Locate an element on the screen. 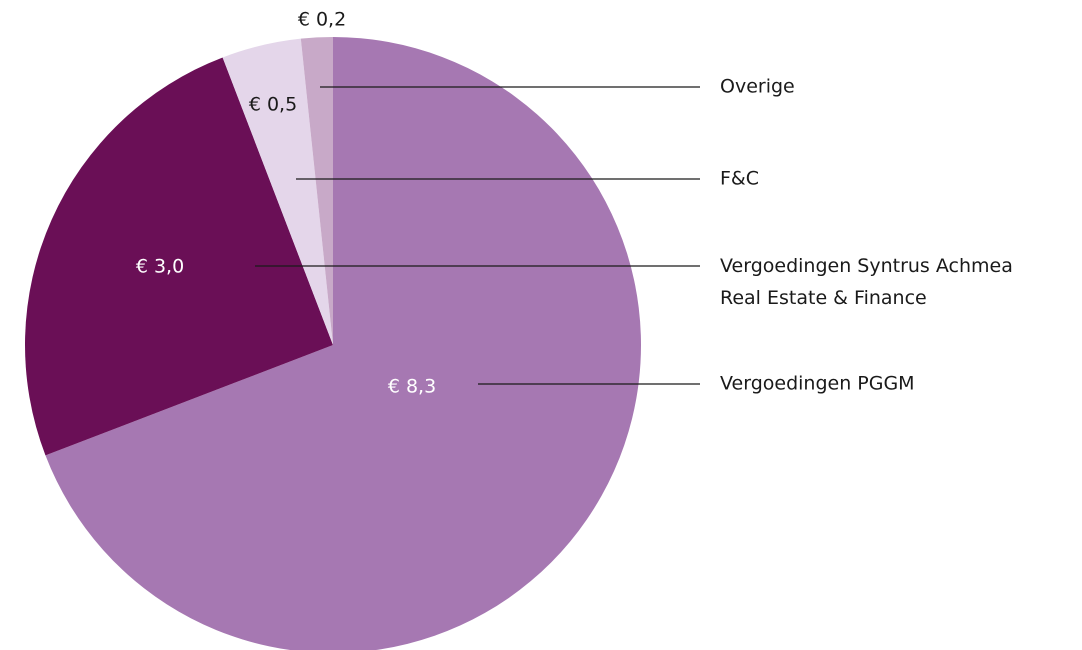 The width and height of the screenshot is (1082, 650). legend-label: F&C is located at coordinates (739, 179).